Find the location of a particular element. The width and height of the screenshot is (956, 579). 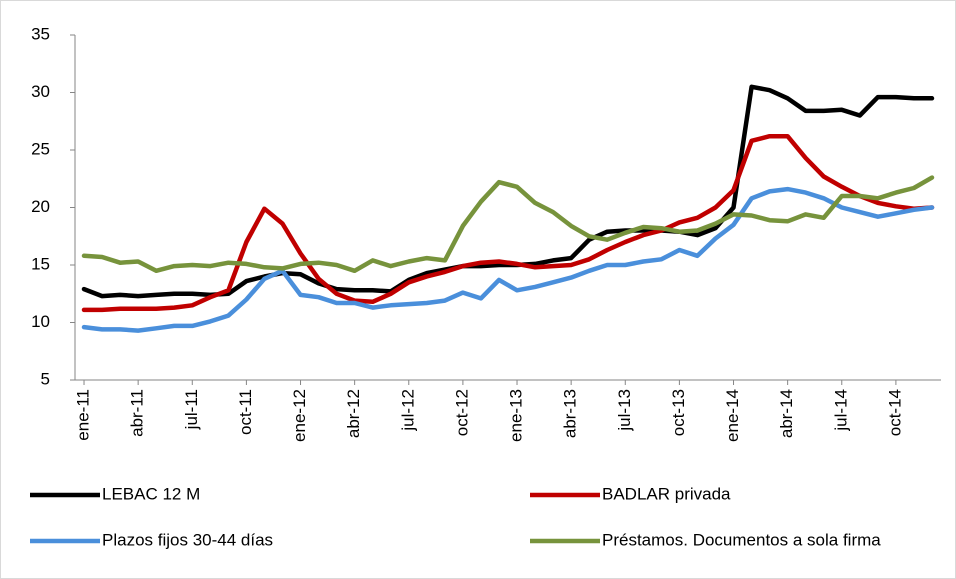

x-tick-label: abr-13 is located at coordinates (570, 413).